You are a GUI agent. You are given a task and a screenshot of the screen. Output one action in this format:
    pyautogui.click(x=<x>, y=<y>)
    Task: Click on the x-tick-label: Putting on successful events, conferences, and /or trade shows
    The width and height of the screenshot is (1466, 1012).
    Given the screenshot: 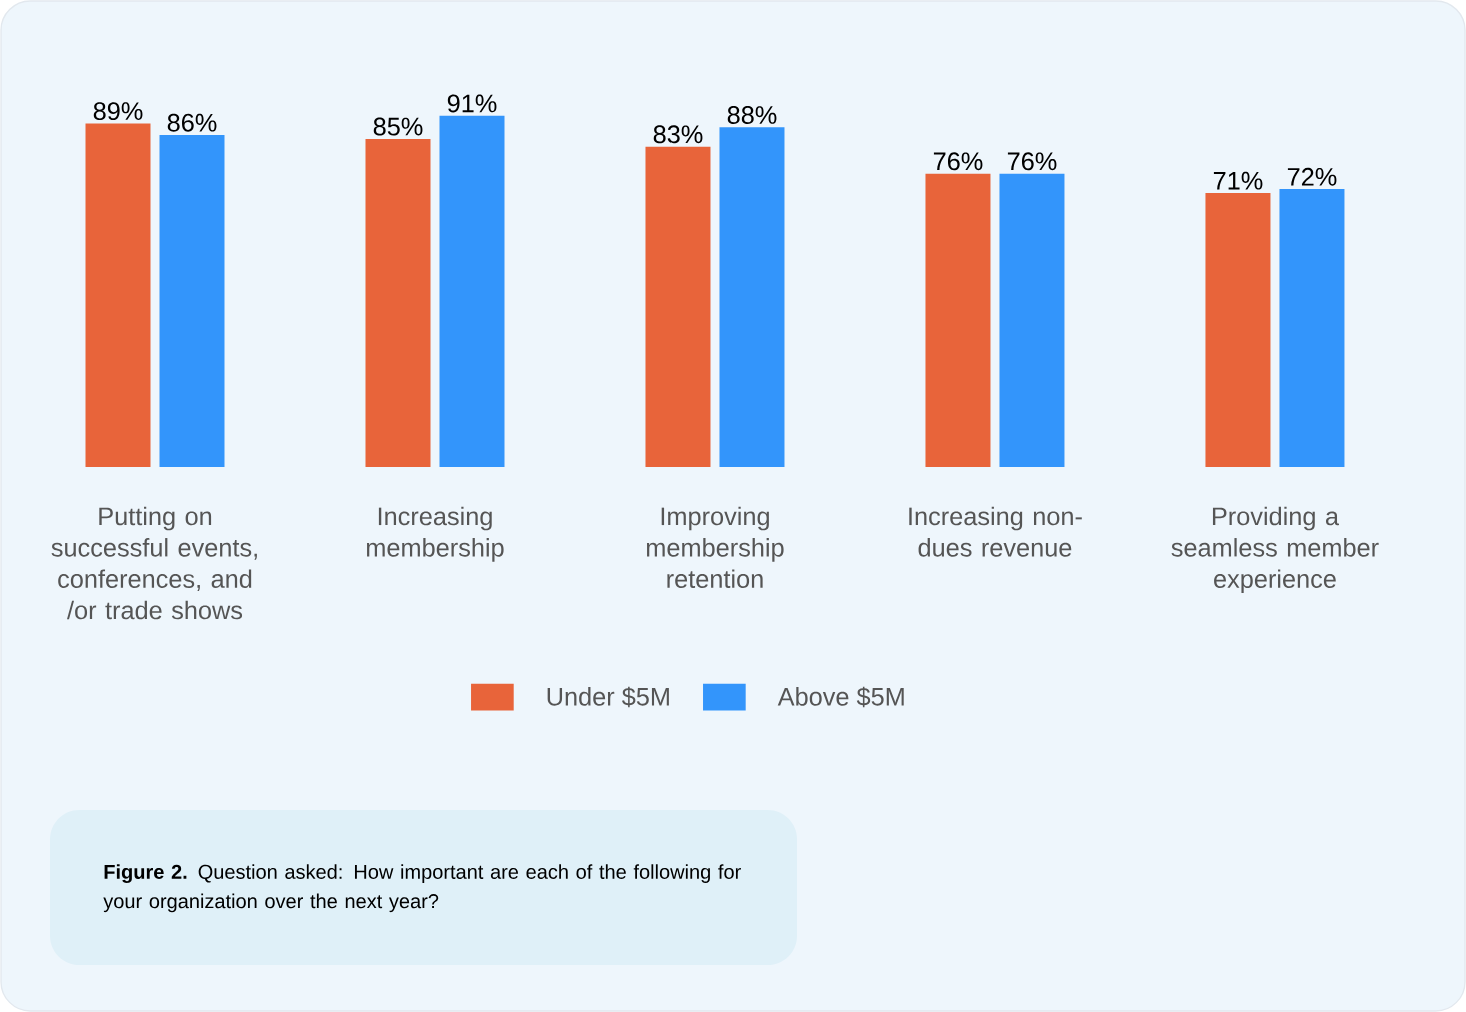 What is the action you would take?
    pyautogui.click(x=154, y=563)
    